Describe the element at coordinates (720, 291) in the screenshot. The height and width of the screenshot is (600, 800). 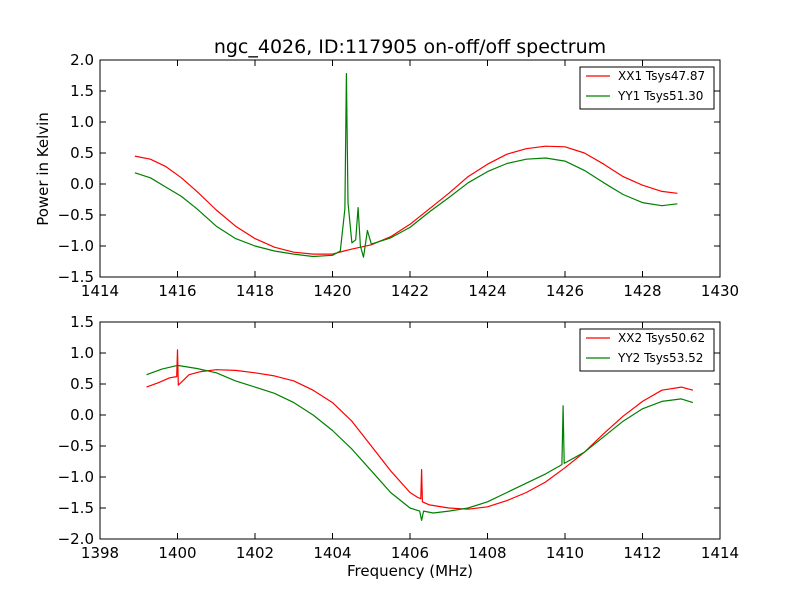
I see `top-x-tick-label: 1430` at that location.